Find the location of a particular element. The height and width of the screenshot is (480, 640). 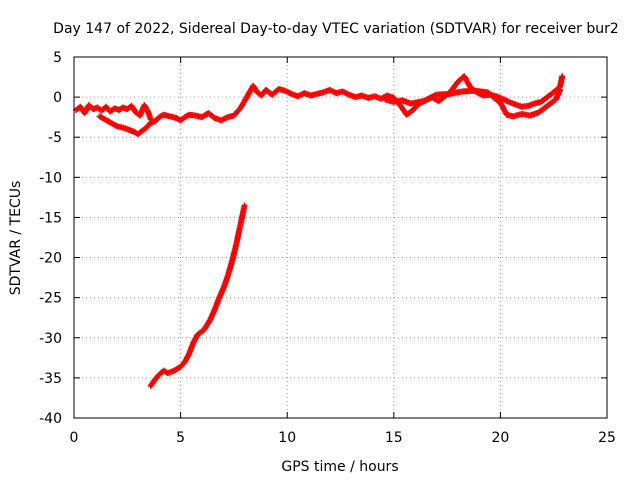

y-tick-label-6: -25 is located at coordinates (50, 299).